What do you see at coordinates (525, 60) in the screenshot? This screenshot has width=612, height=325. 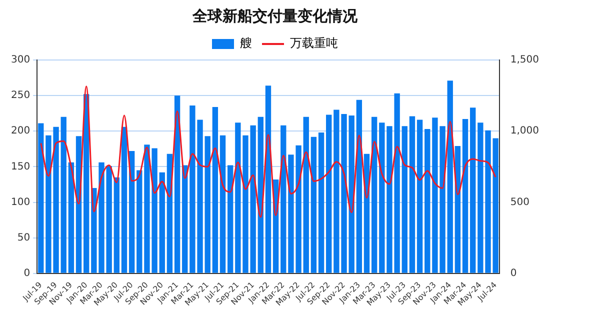 I see `y2-tick-label: 1,500` at bounding box center [525, 60].